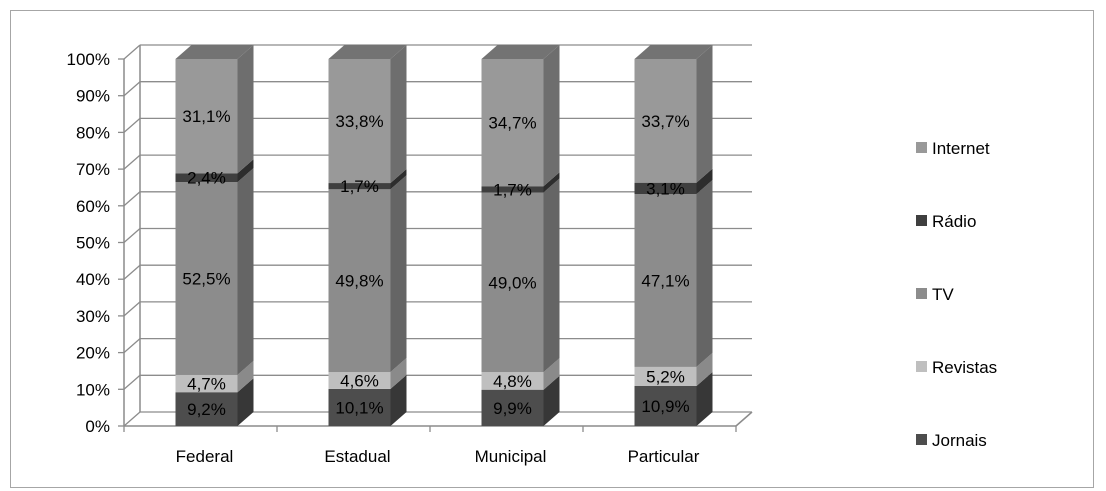  Describe the element at coordinates (959, 440) in the screenshot. I see `legend-label: Jornais` at that location.